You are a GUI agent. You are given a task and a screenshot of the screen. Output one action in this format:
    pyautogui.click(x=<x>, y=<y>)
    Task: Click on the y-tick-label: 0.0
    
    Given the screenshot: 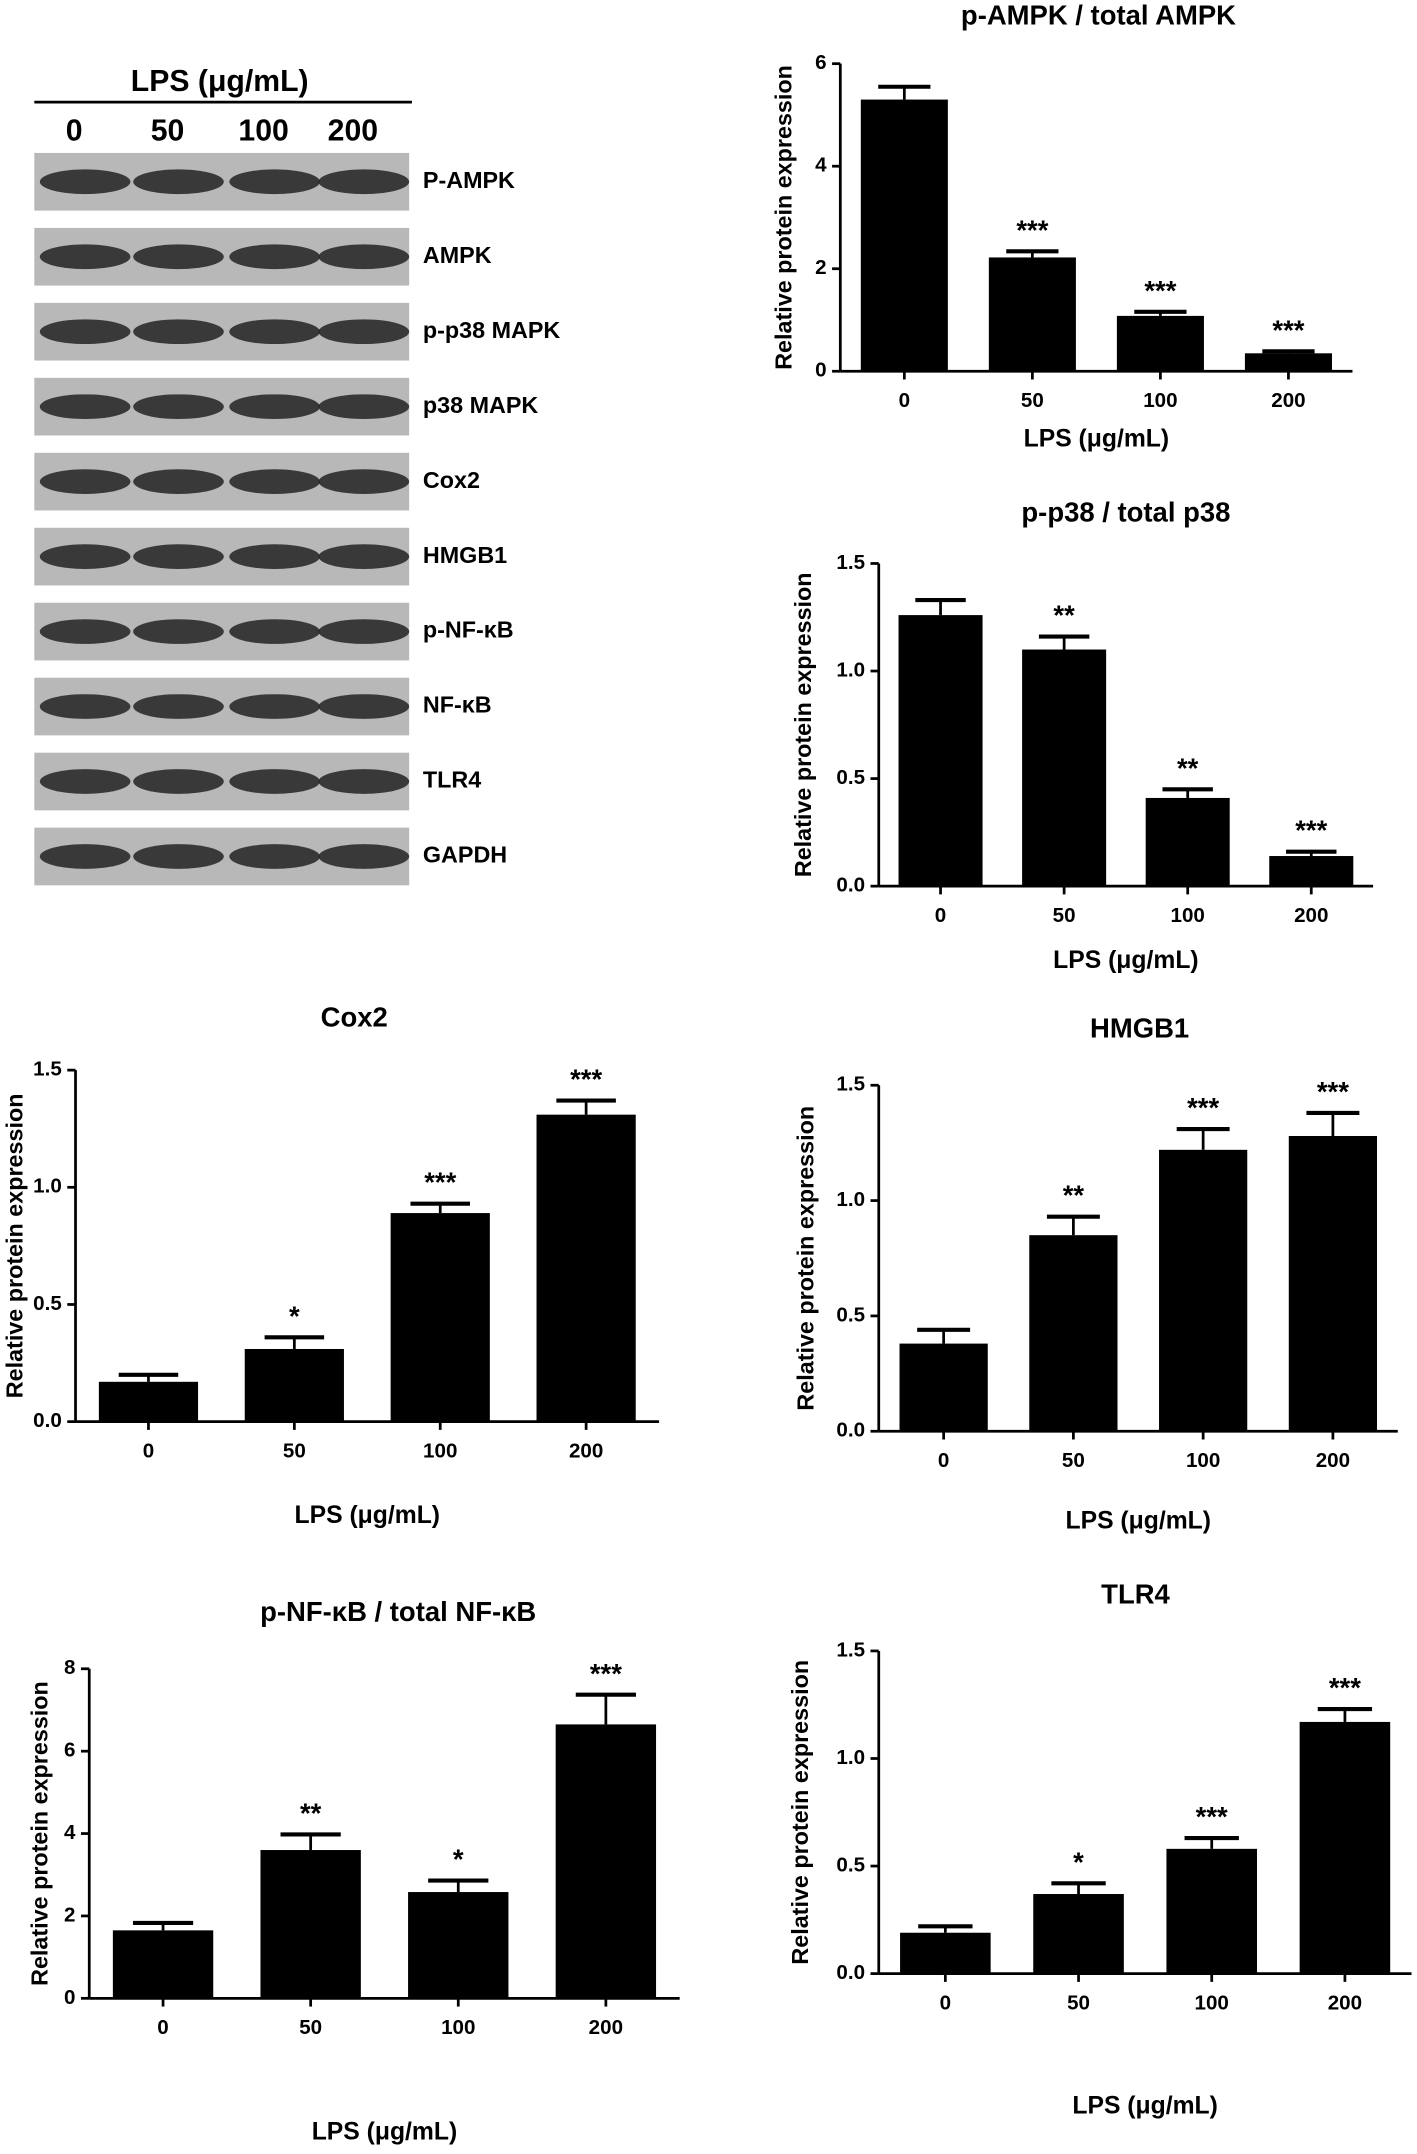 What is the action you would take?
    pyautogui.click(x=850, y=1972)
    